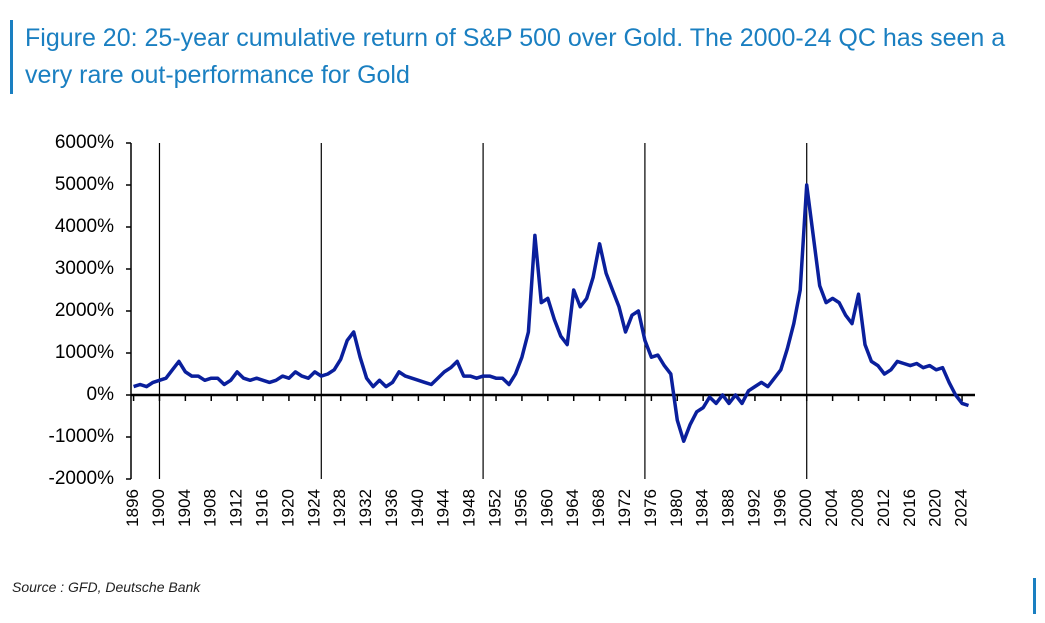 The image size is (1045, 623). What do you see at coordinates (84, 142) in the screenshot?
I see `y-tick-label: 6000%` at bounding box center [84, 142].